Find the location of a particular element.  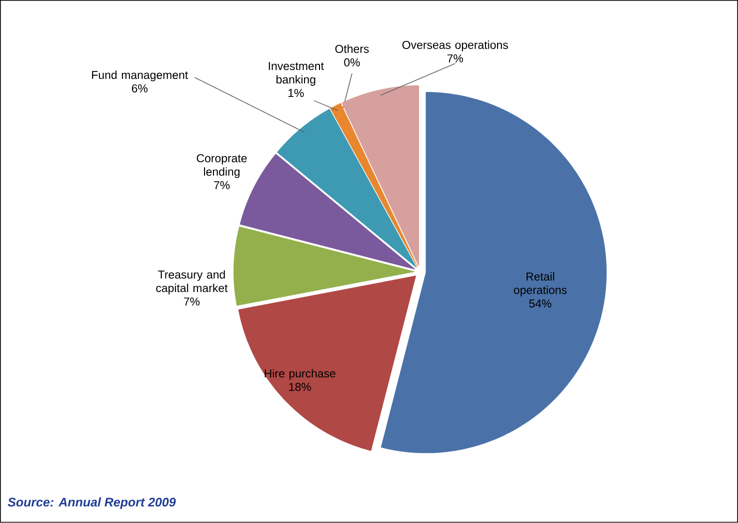

slice-label: Retail operations is located at coordinates (540, 284).